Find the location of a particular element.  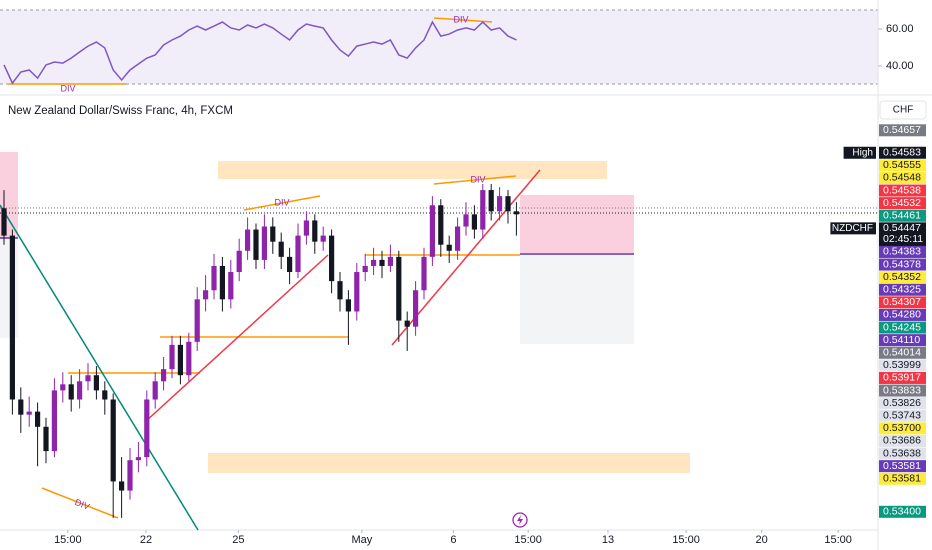

price-label: 0.54325 is located at coordinates (902, 290).